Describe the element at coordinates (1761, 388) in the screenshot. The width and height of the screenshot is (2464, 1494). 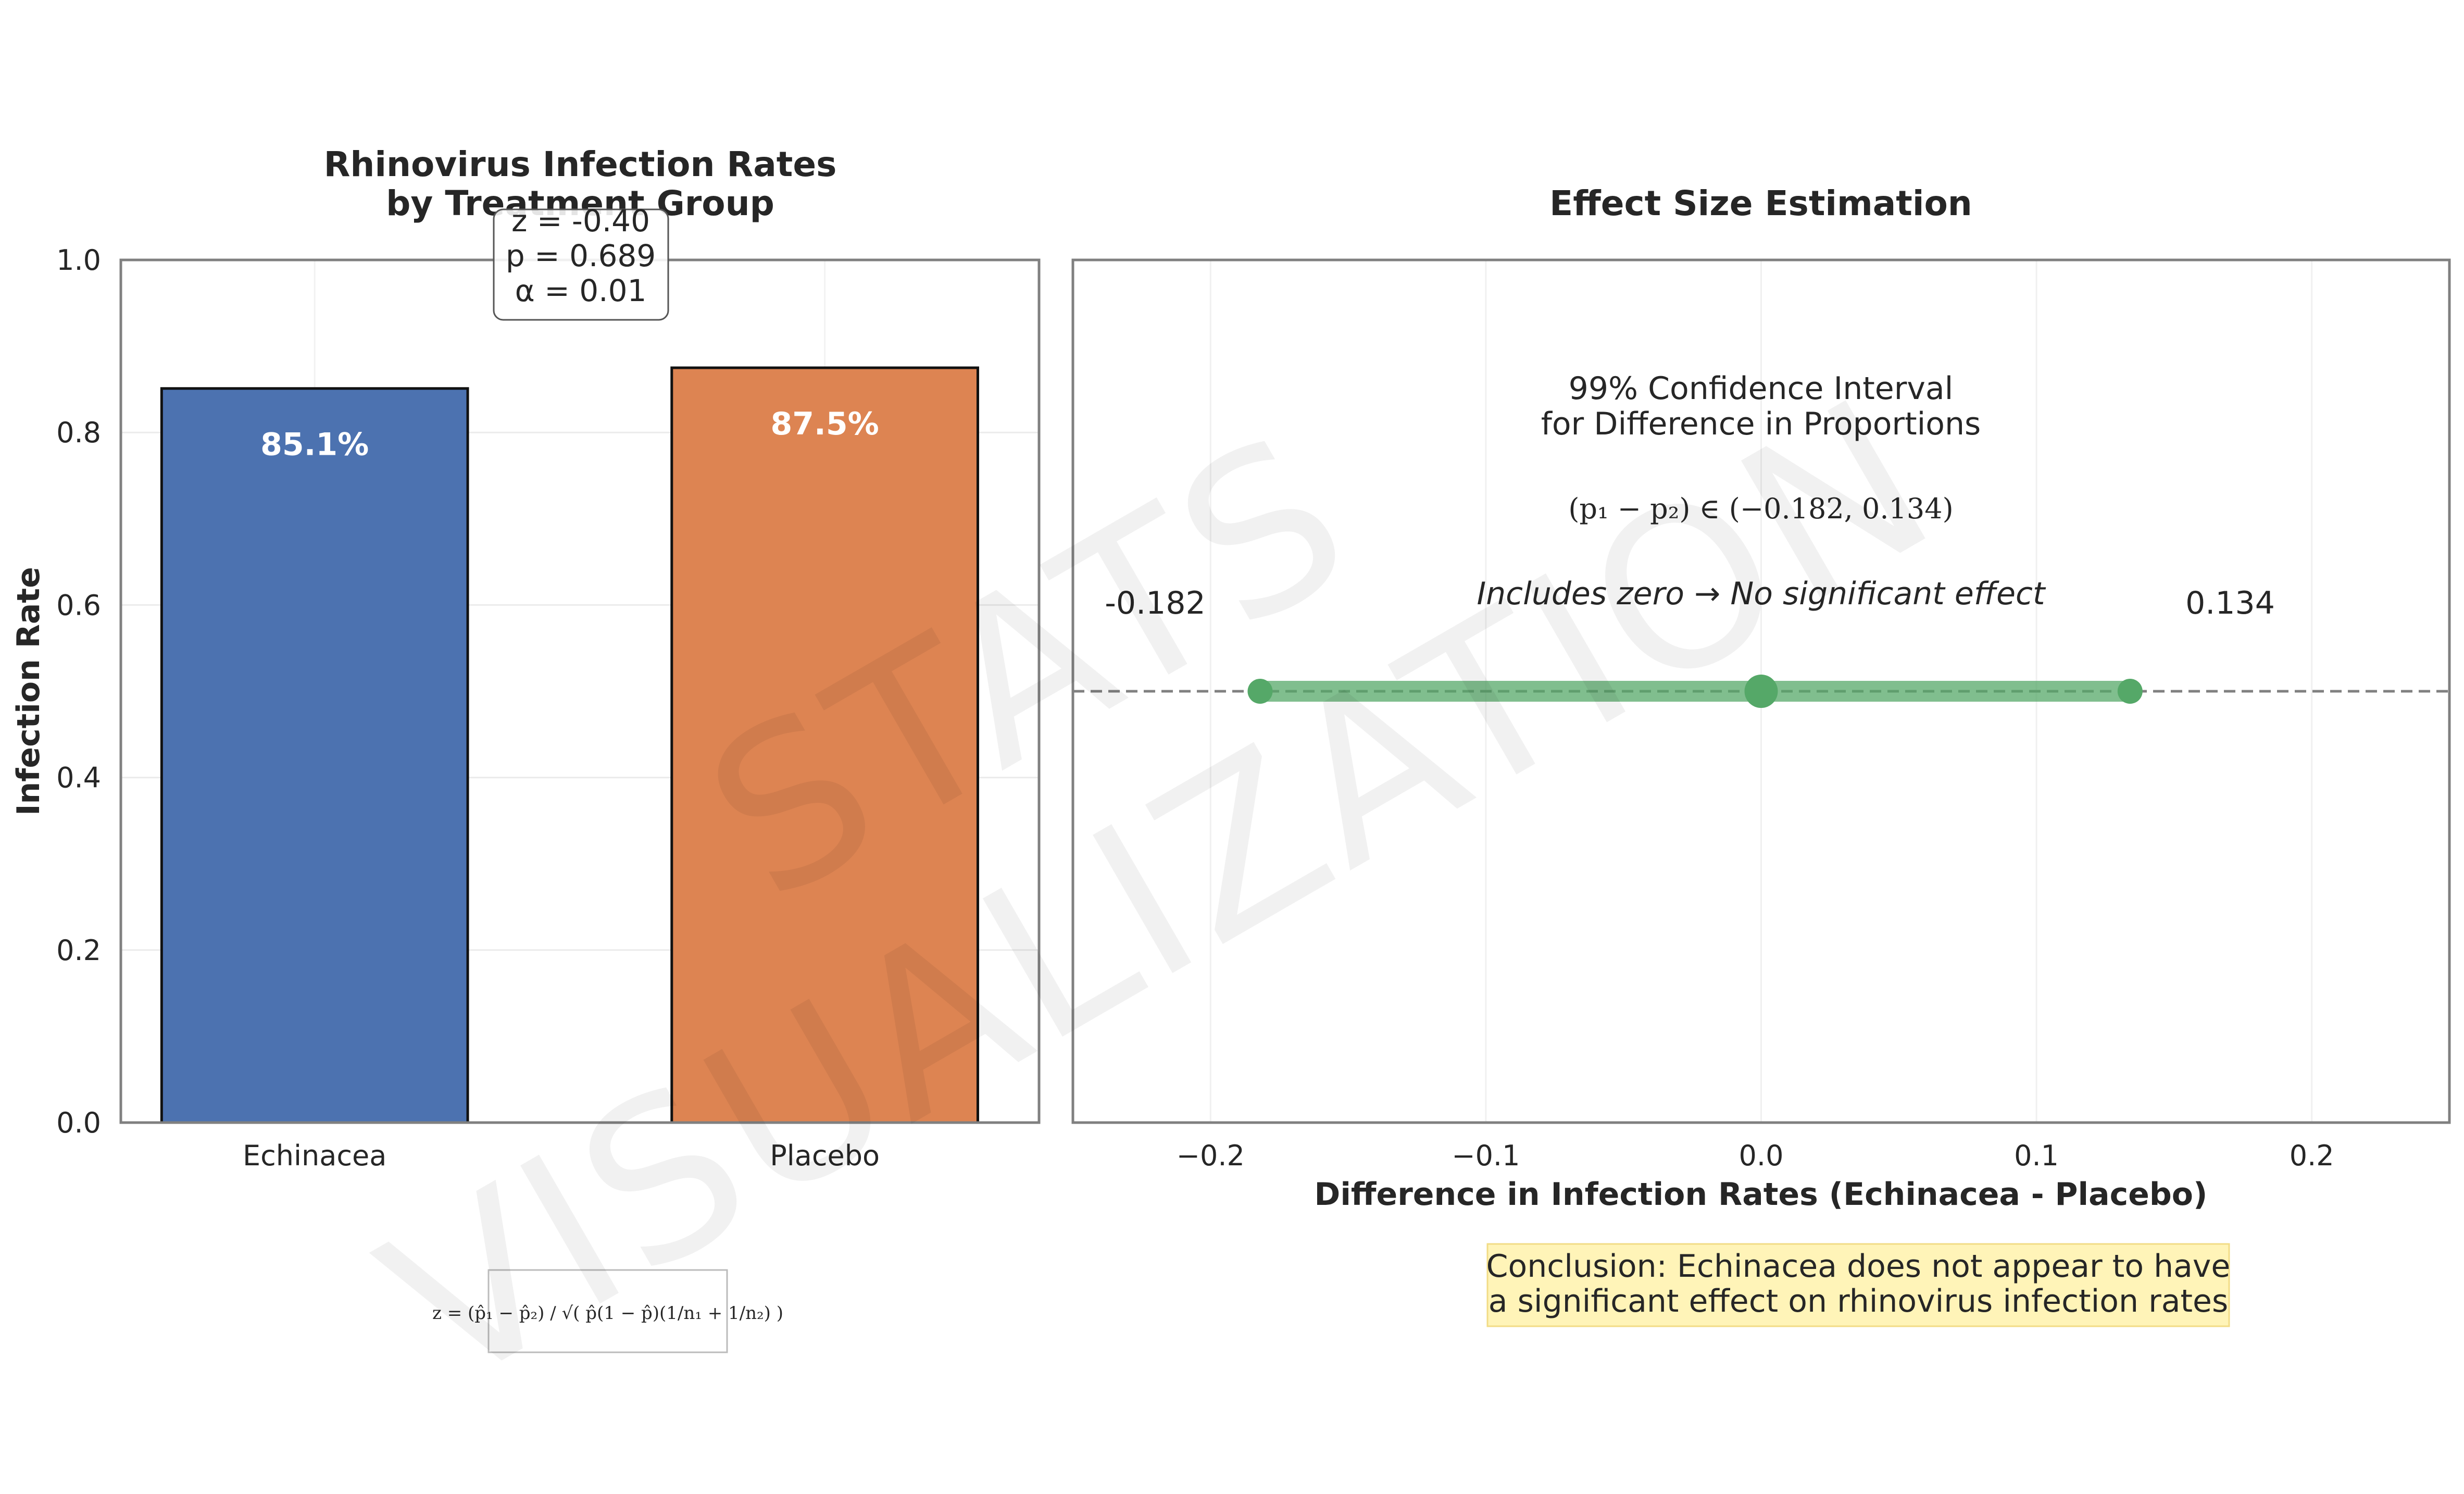
I see `ci-annotation-line1: 99% Confidence Interval` at that location.